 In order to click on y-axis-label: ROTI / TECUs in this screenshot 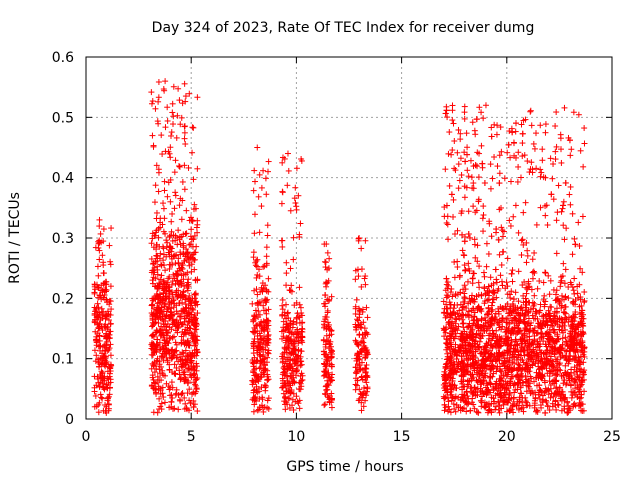, I will do `click(15, 238)`.